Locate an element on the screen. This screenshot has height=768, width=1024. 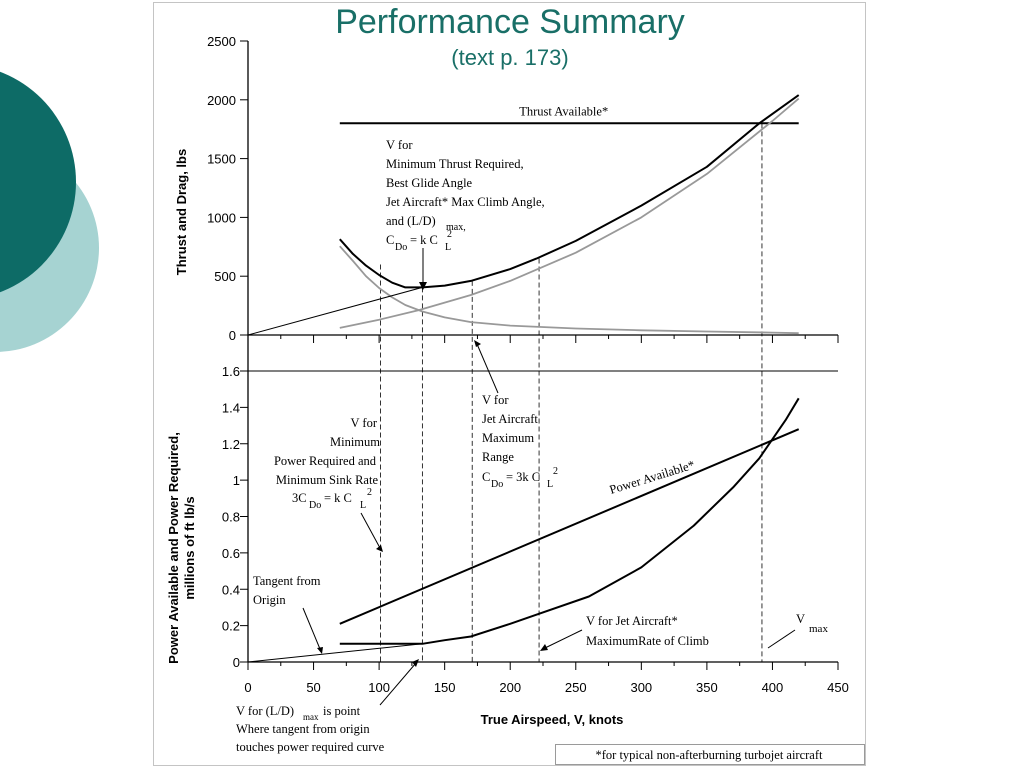
annotation-line: V is located at coordinates (800, 619).